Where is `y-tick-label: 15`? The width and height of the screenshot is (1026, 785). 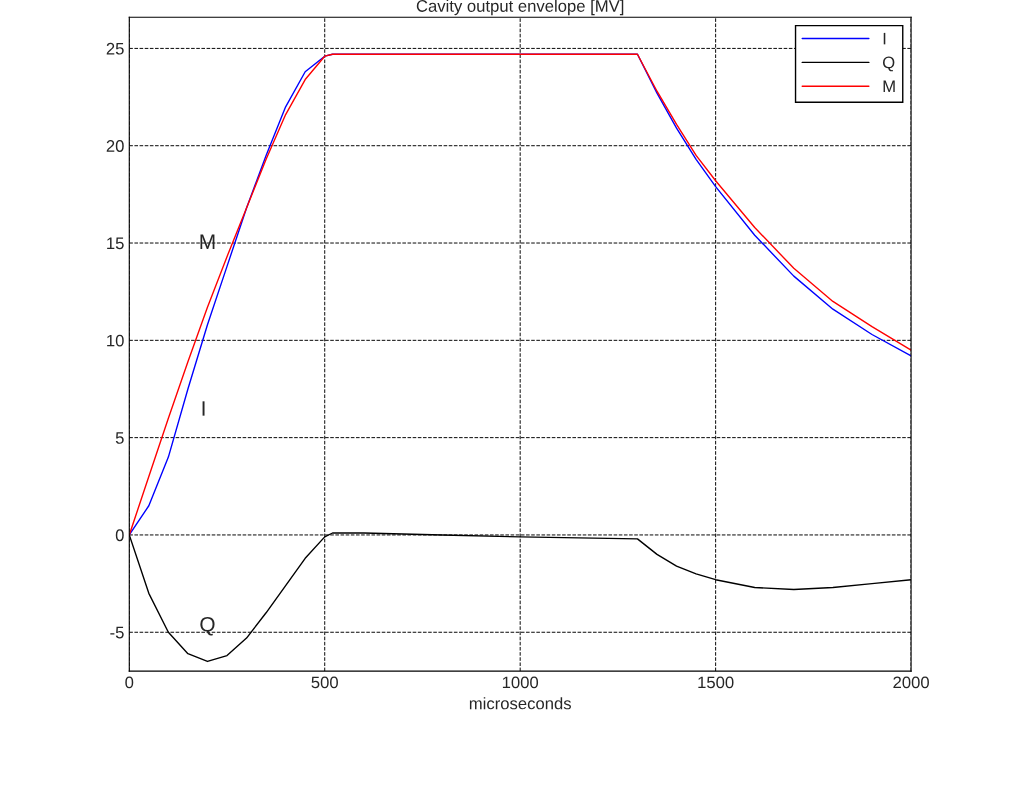 y-tick-label: 15 is located at coordinates (115, 243).